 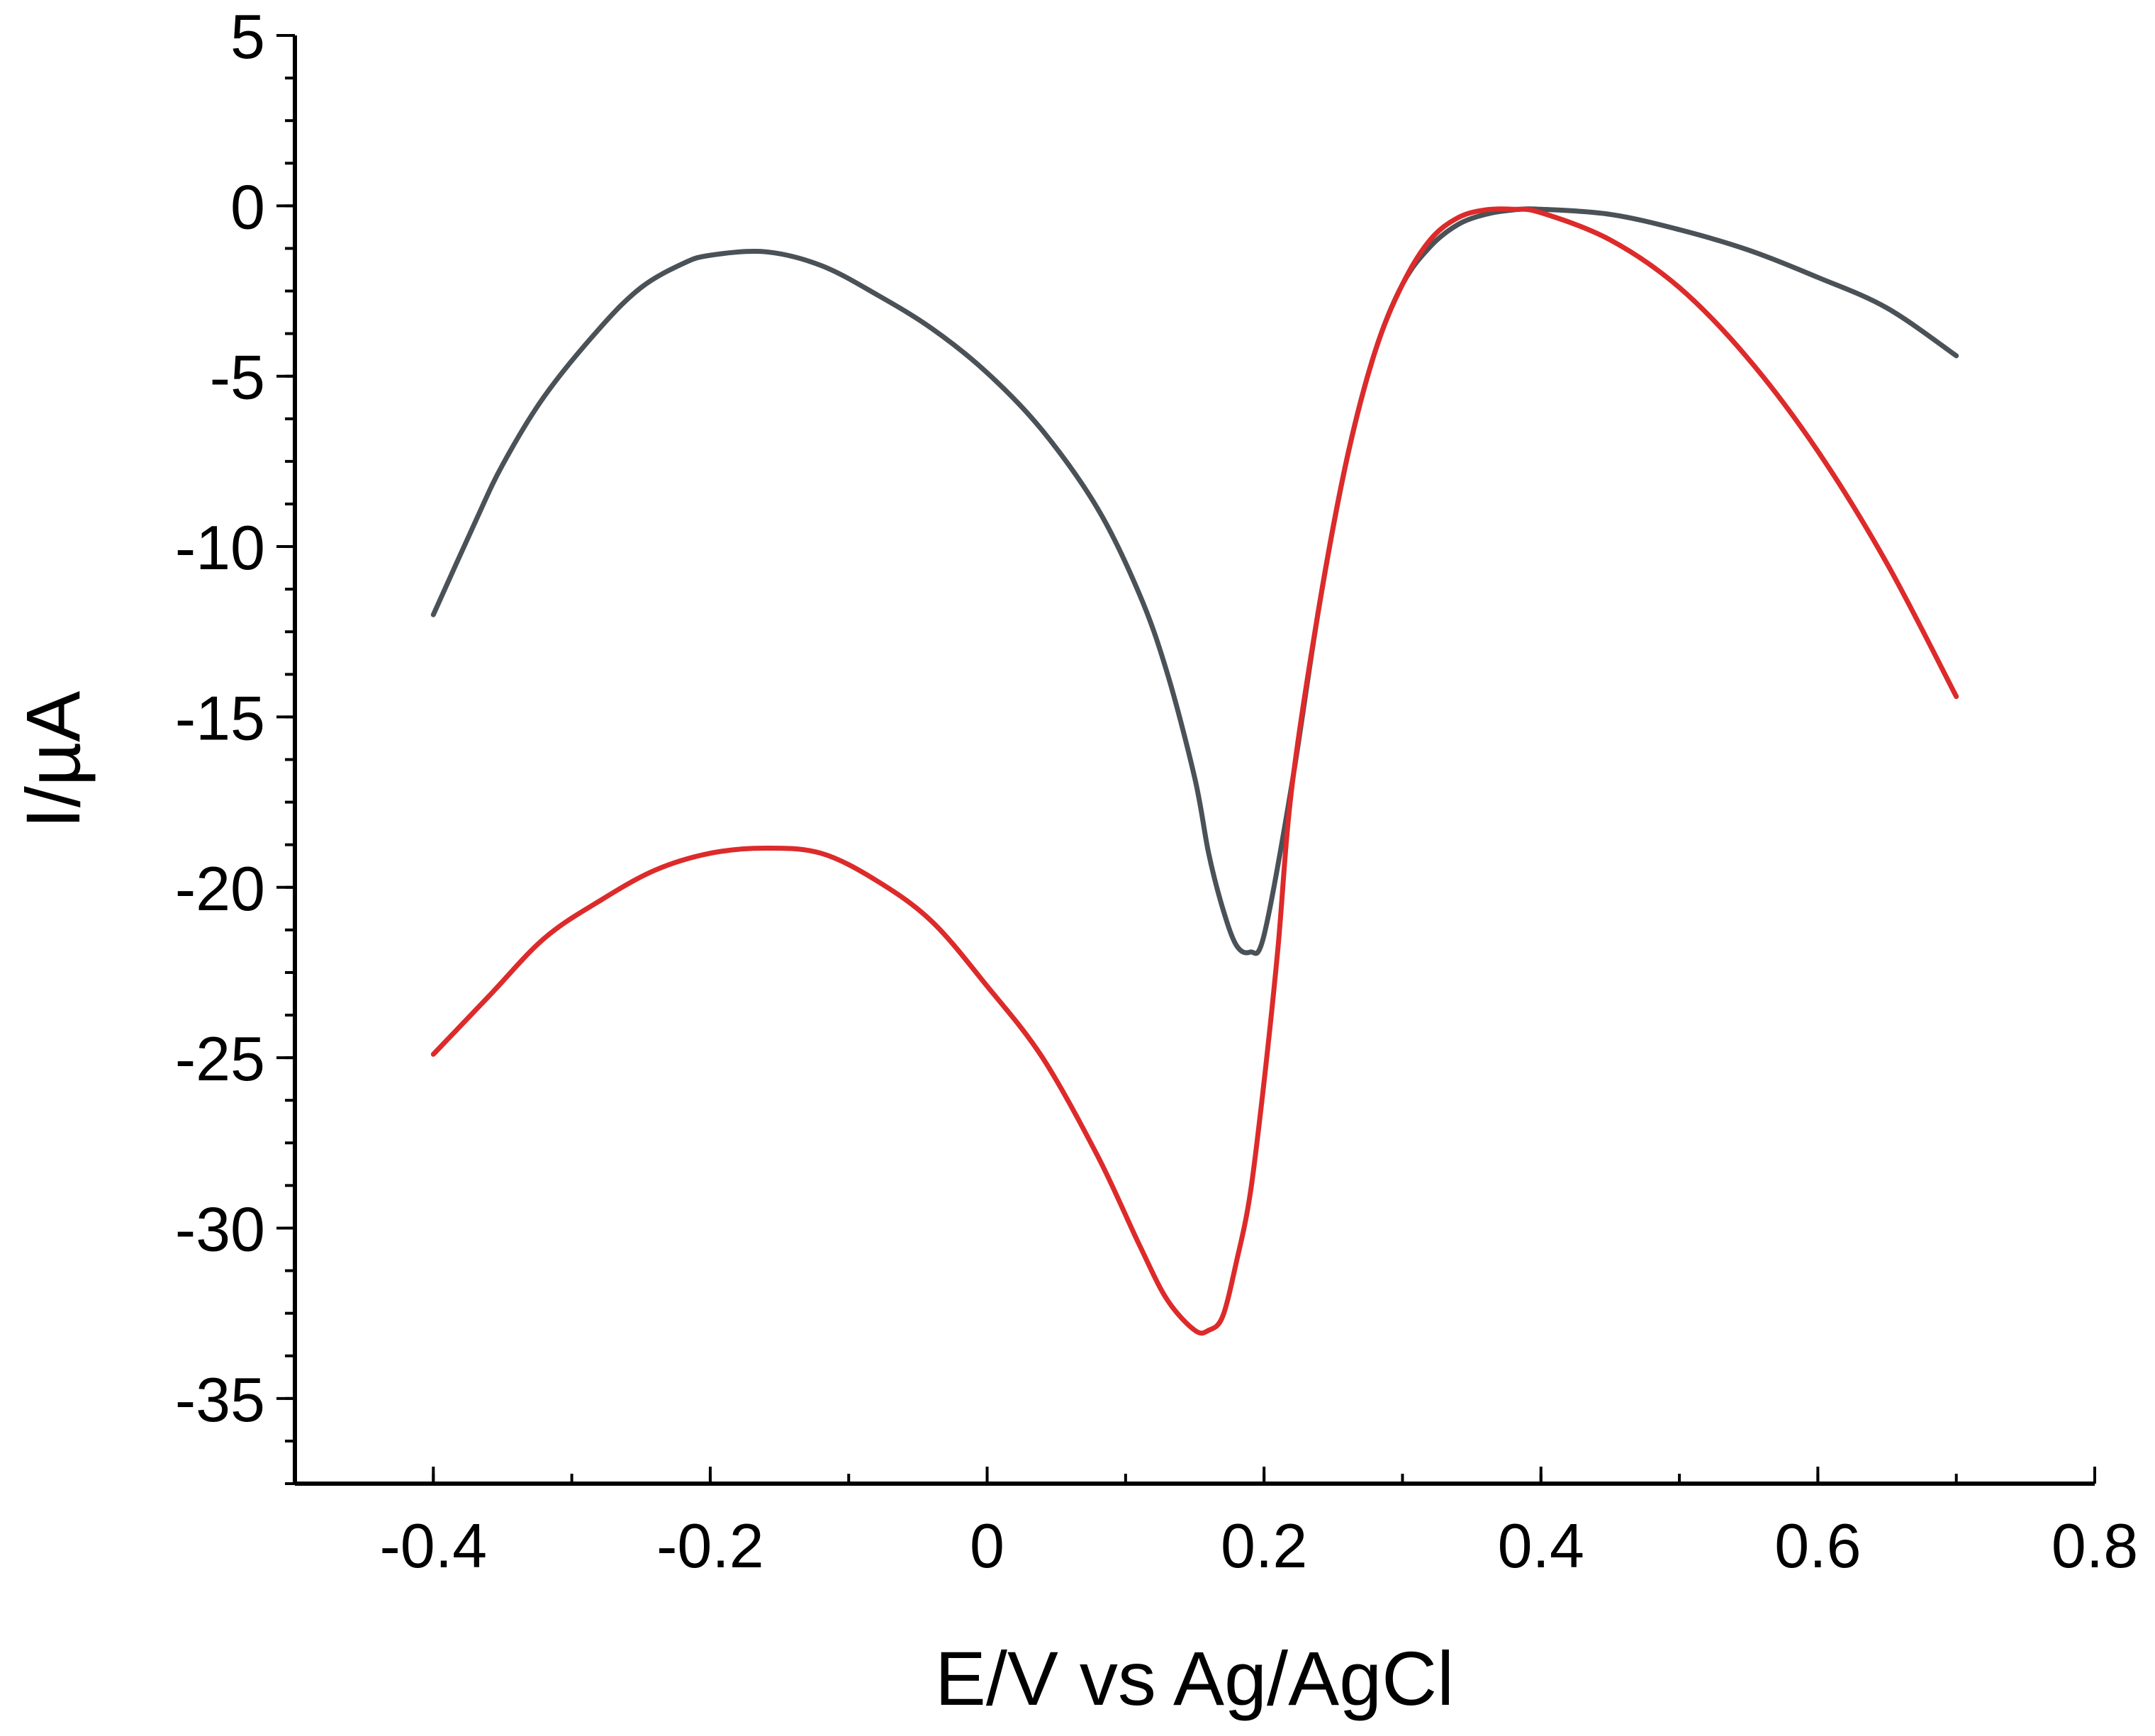 I want to click on y-tick-label: -25, so click(x=220, y=1059).